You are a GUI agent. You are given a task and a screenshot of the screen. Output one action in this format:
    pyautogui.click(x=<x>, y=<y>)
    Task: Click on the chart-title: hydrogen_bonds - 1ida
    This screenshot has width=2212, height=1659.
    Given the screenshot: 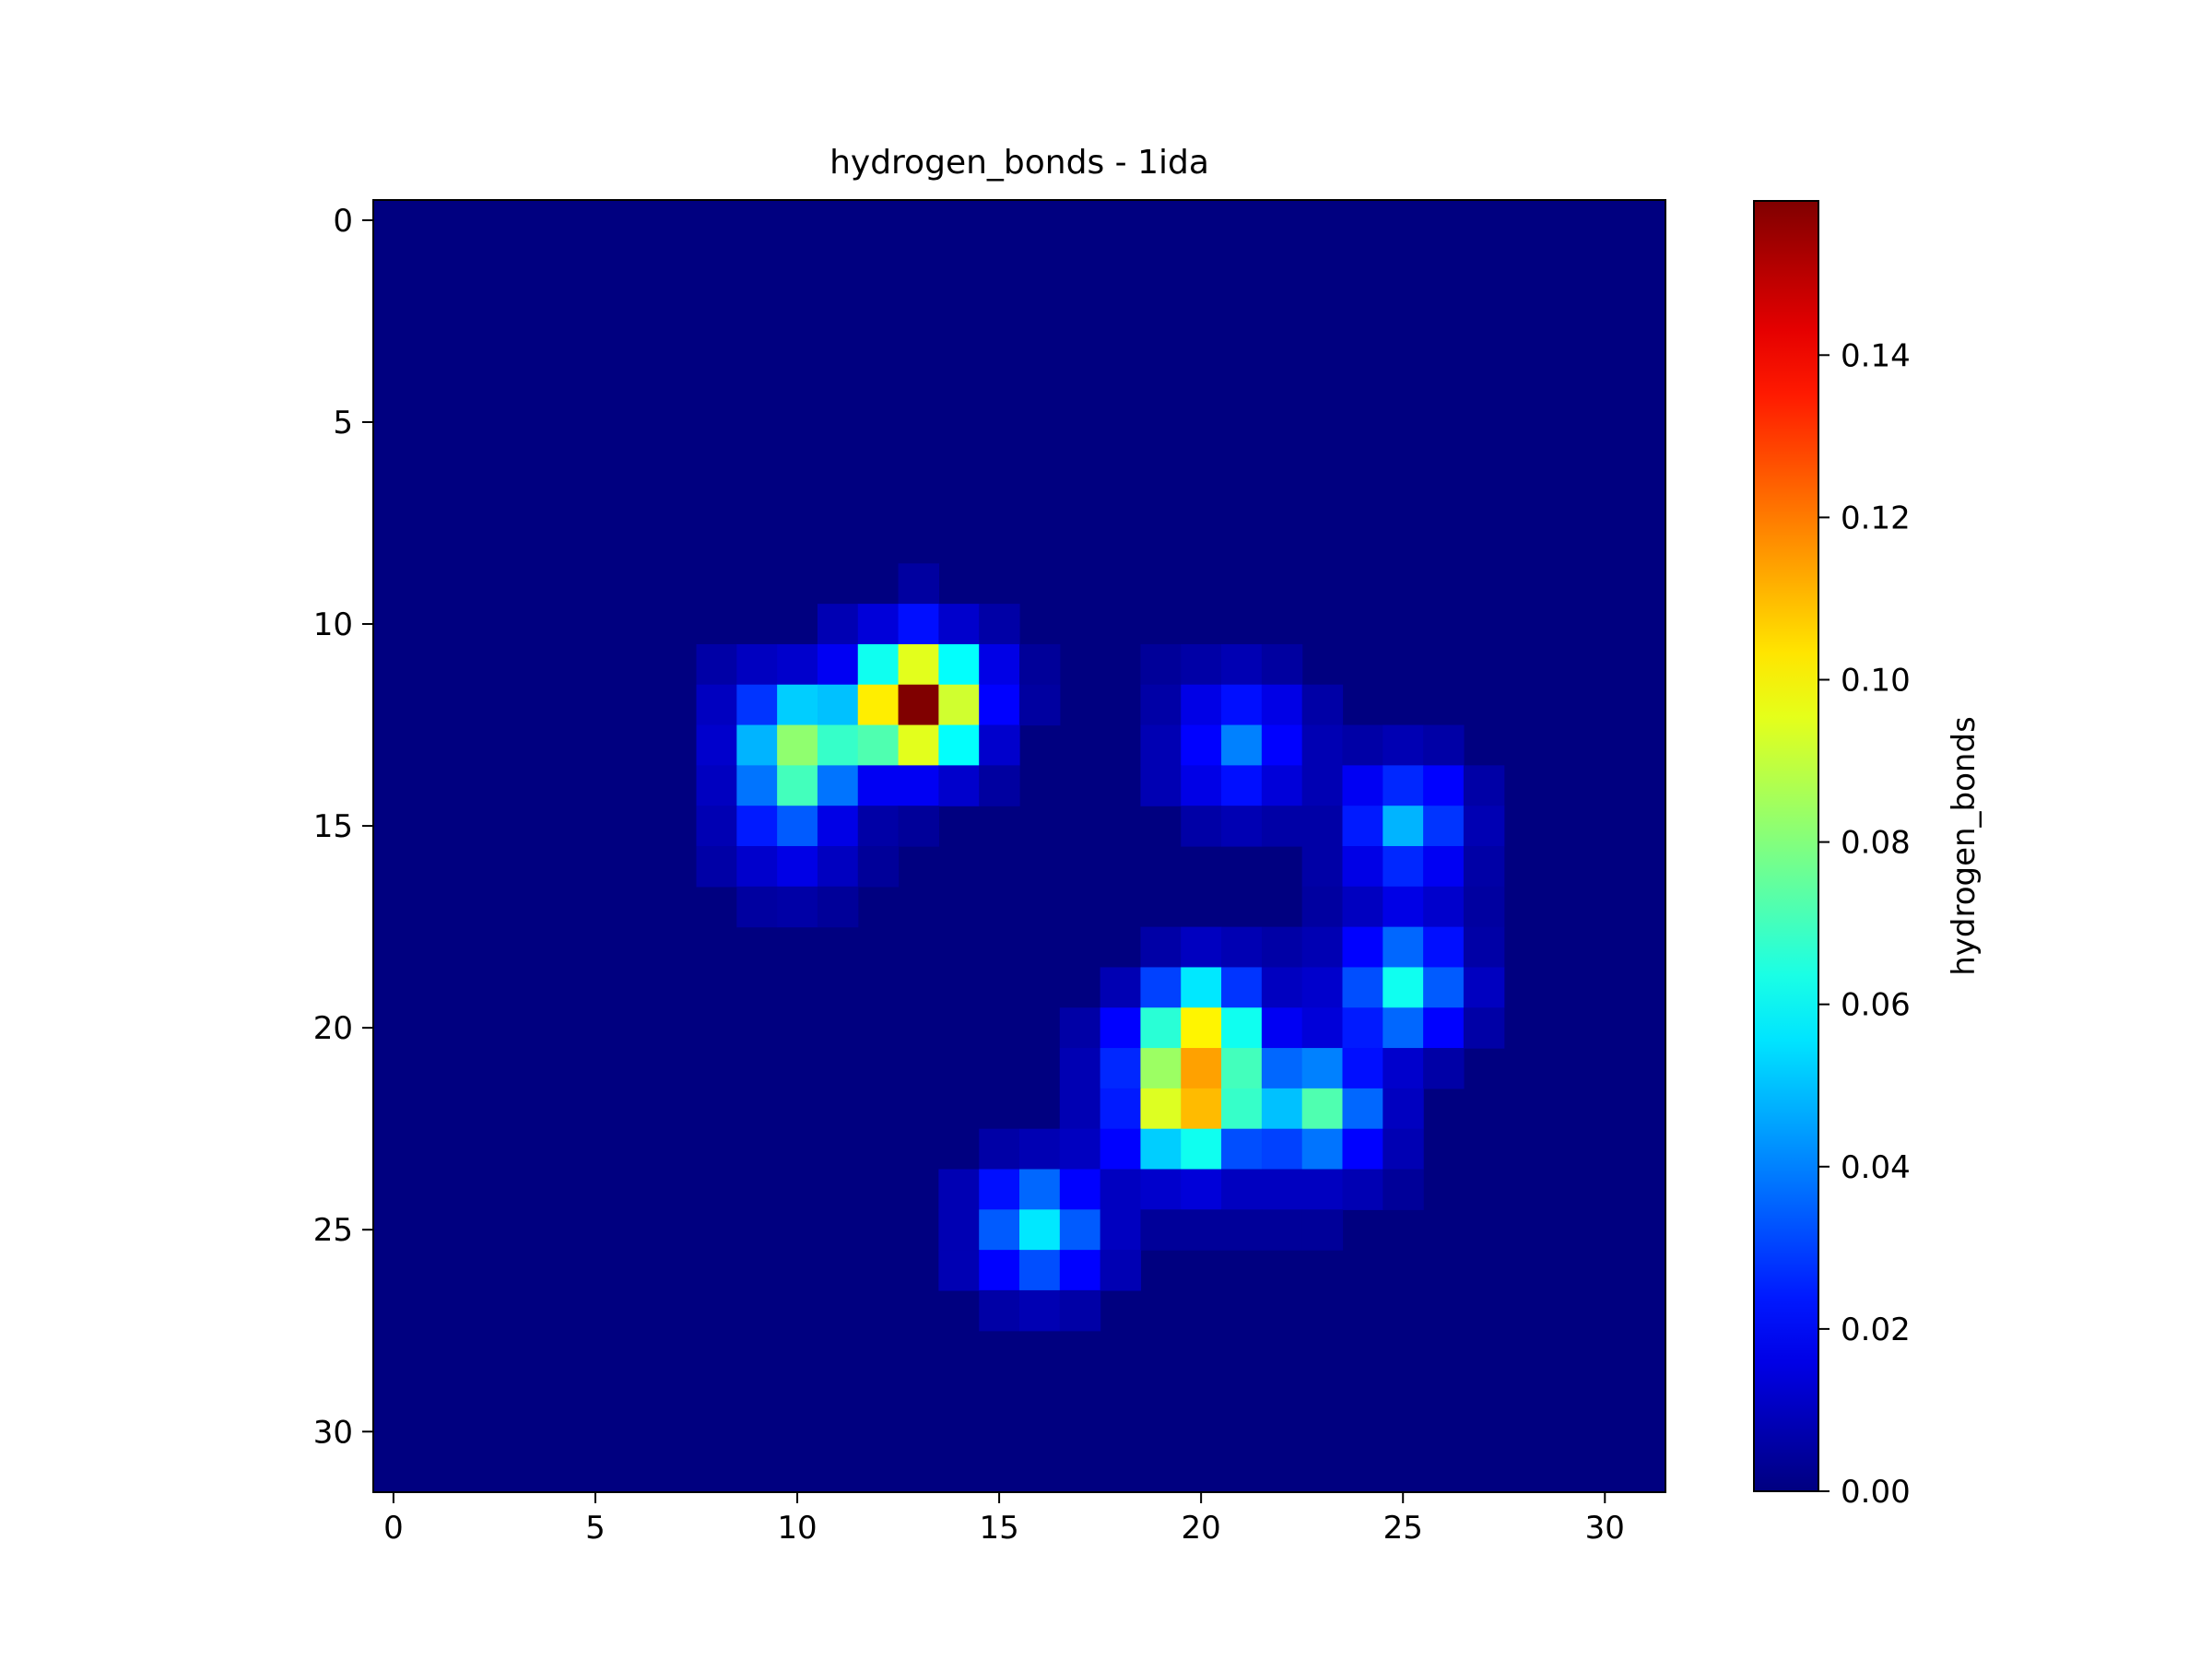 What is the action you would take?
    pyautogui.click(x=1019, y=163)
    